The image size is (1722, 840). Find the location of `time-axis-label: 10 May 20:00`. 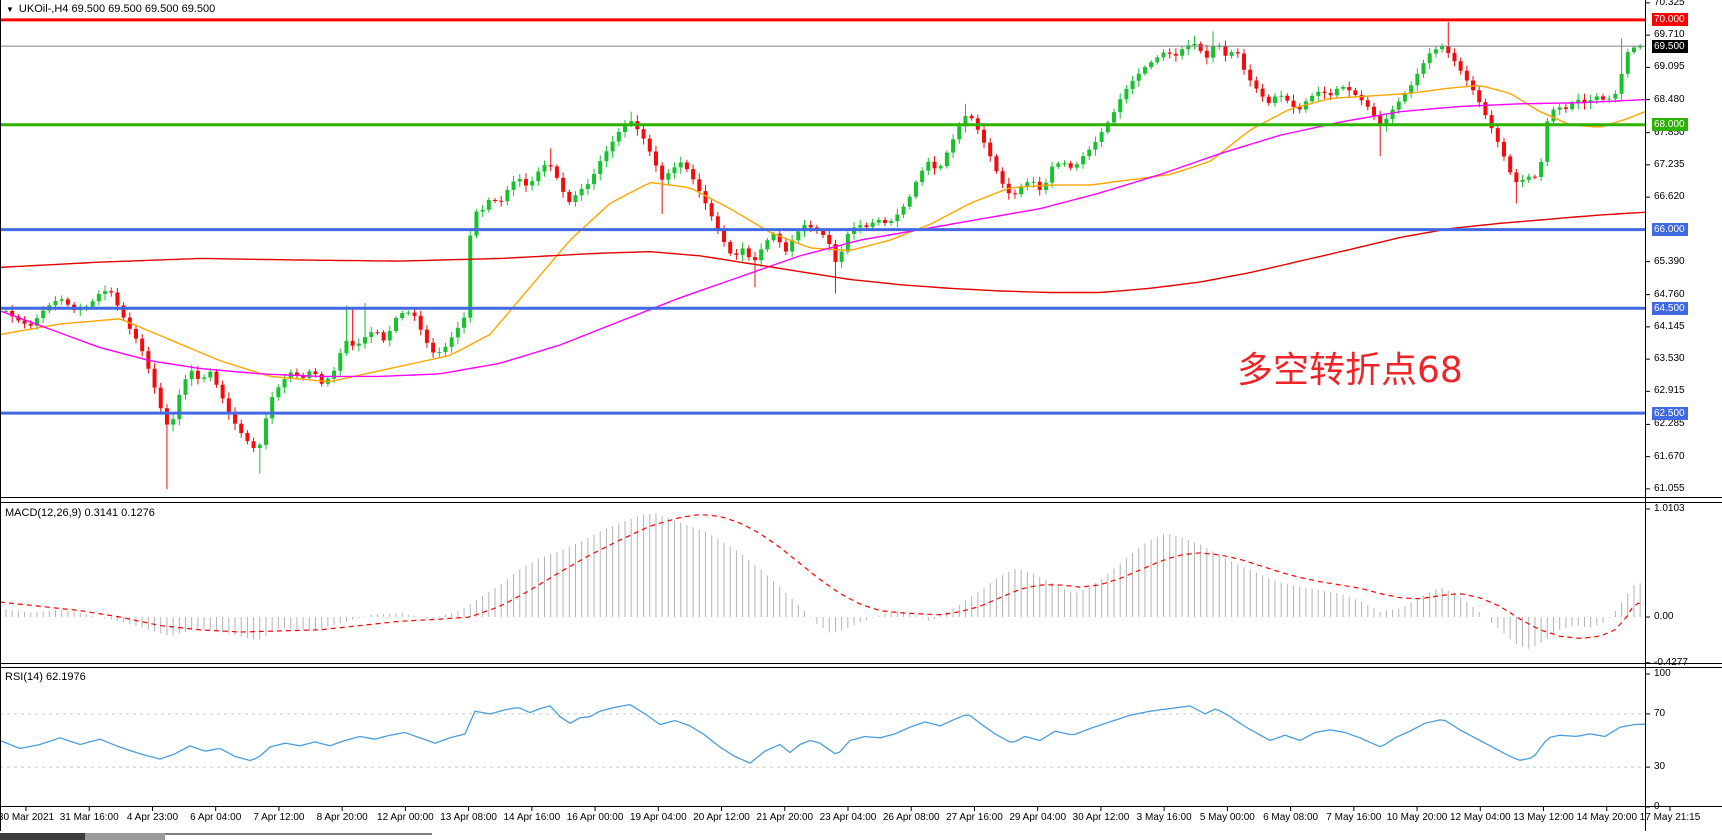

time-axis-label: 10 May 20:00 is located at coordinates (1417, 817).